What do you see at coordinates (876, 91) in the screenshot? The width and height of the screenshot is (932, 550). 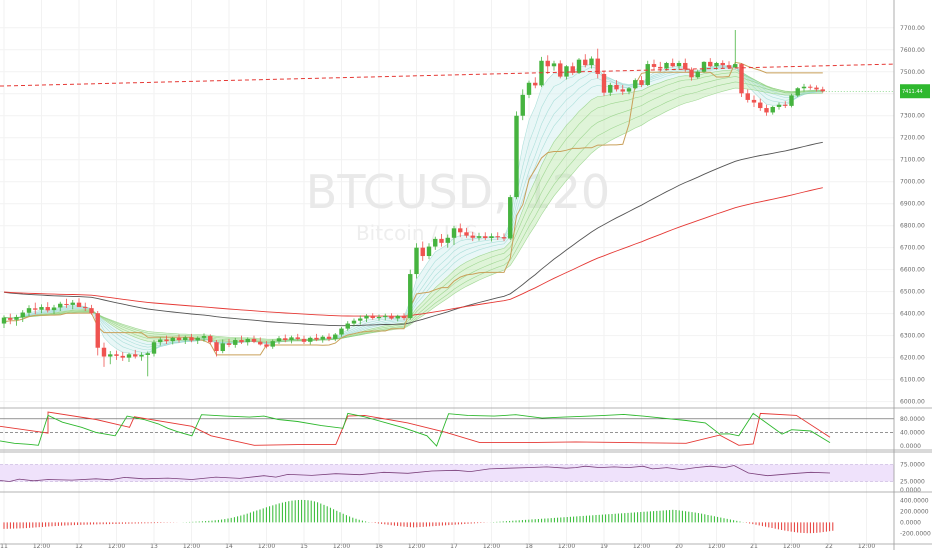 I see `last-price-tag: 7411.44` at bounding box center [876, 91].